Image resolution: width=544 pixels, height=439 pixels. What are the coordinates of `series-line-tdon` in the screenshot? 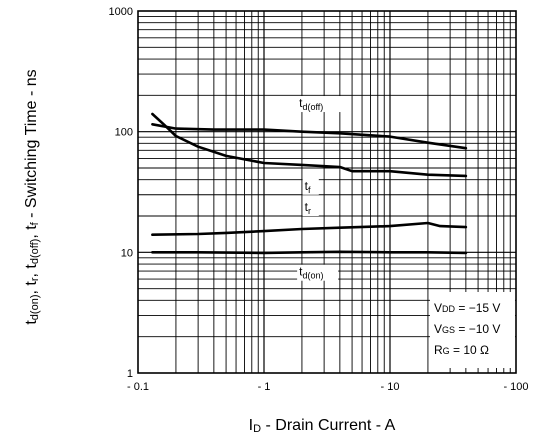 It's located at (309, 252).